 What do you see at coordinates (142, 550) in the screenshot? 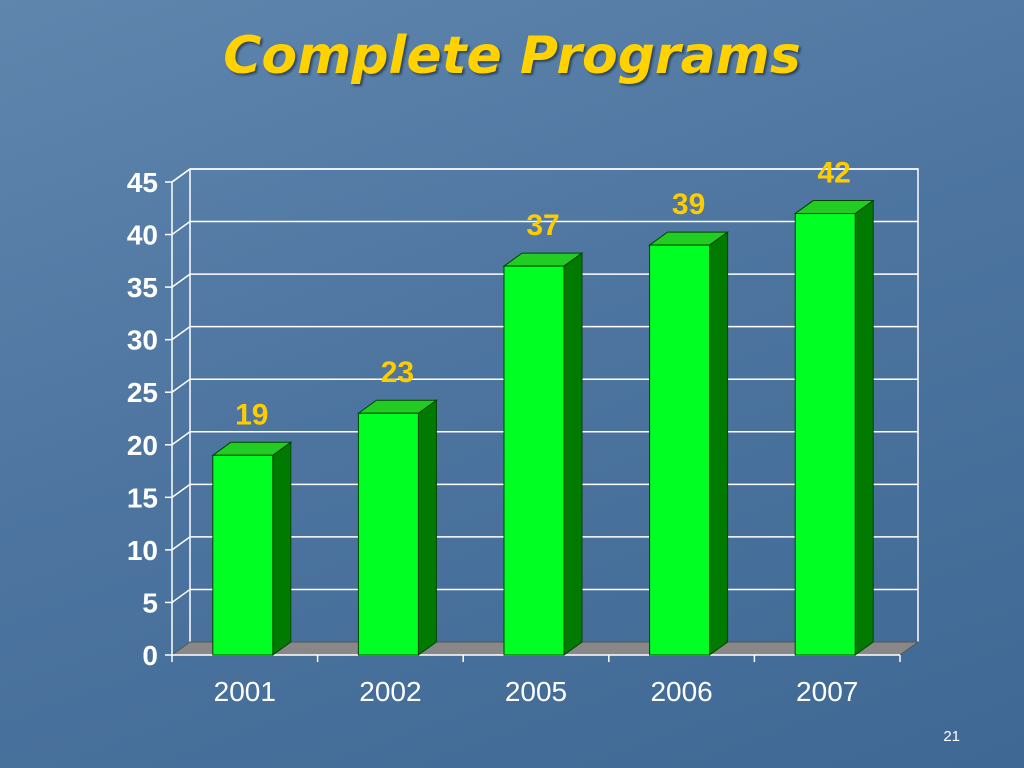
I see `y-tick-label: 10` at bounding box center [142, 550].